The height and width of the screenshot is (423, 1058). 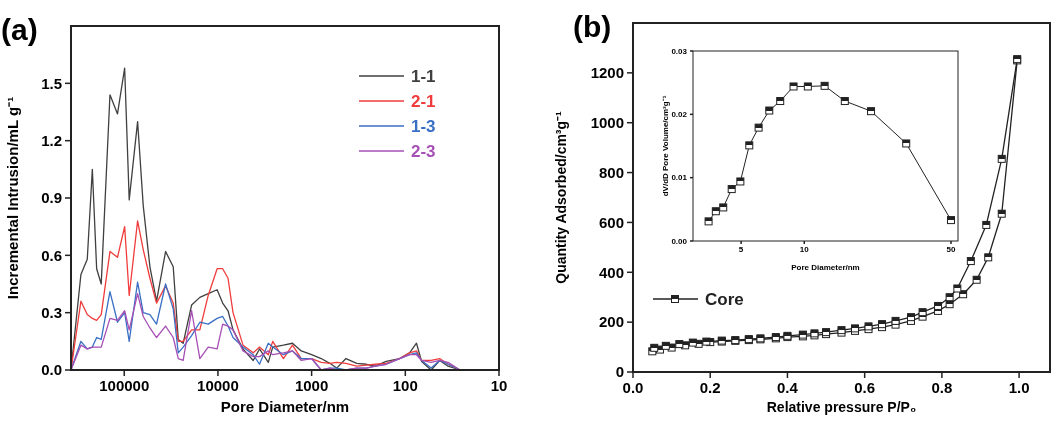 I want to click on x-tick-label: 100, so click(x=405, y=385).